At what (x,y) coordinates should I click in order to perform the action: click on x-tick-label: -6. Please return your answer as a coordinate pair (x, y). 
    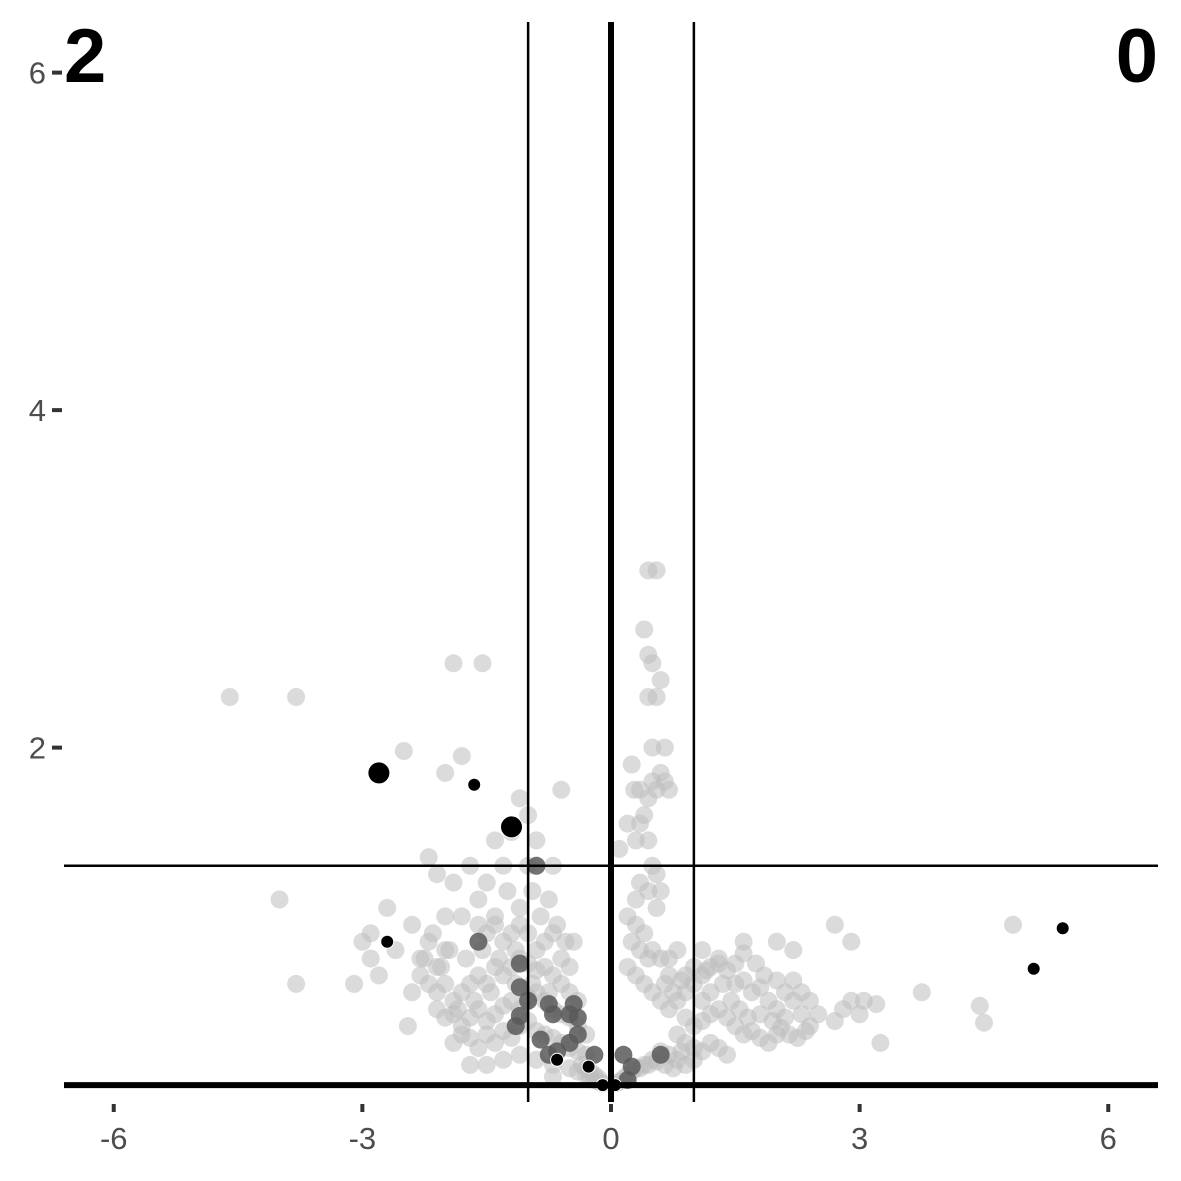
    Looking at the image, I should click on (114, 1138).